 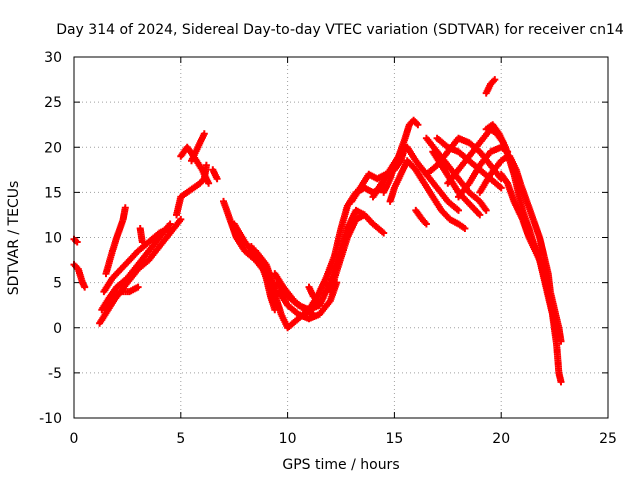 I want to click on y-tick-label: 5, so click(x=57, y=284).